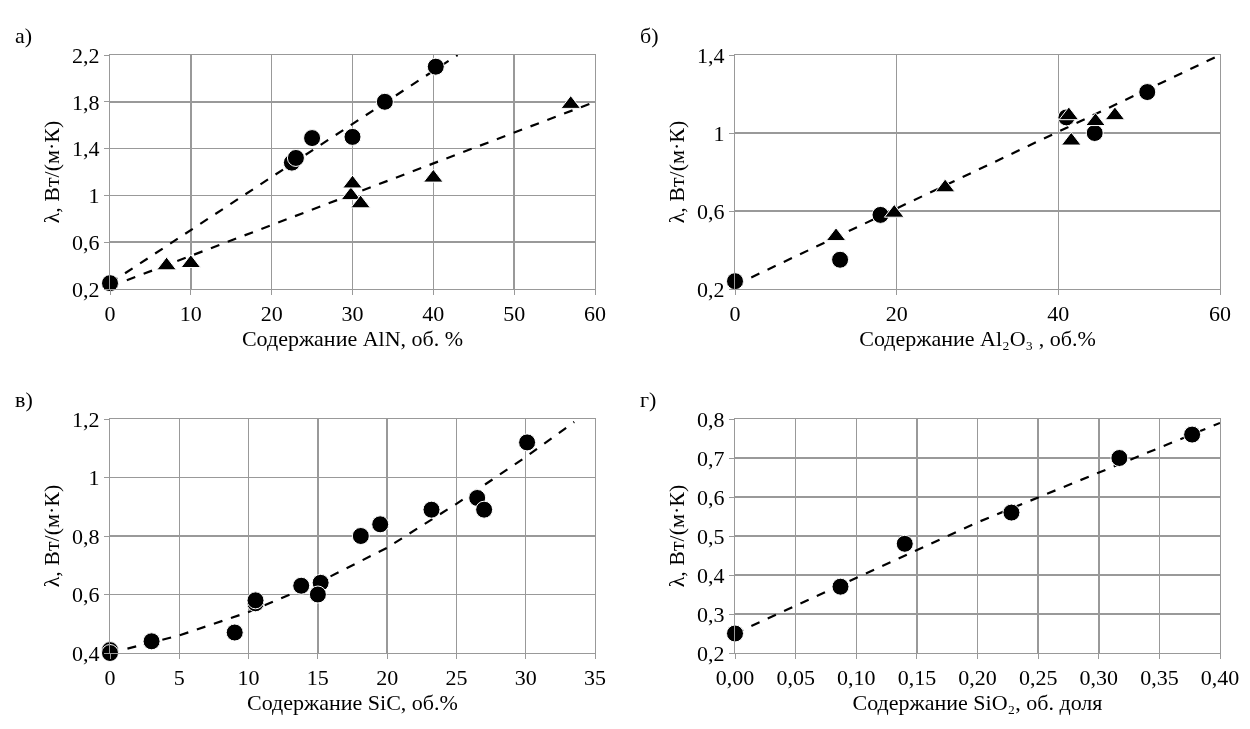 This screenshot has width=1250, height=729. What do you see at coordinates (856, 678) in the screenshot?
I see `x-tick-label: 0,10` at bounding box center [856, 678].